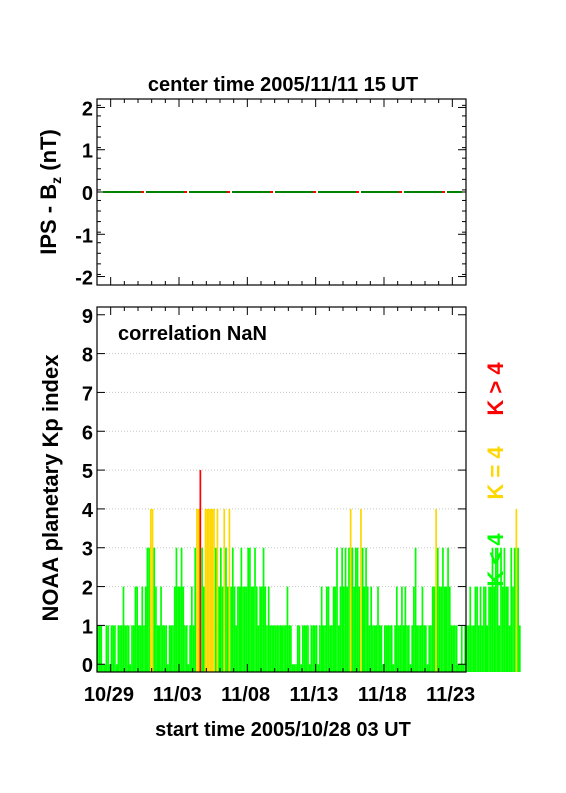 The height and width of the screenshot is (793, 566). What do you see at coordinates (283, 730) in the screenshot?
I see `bottom-xlabel: start time 2005/10/28 03 UT` at bounding box center [283, 730].